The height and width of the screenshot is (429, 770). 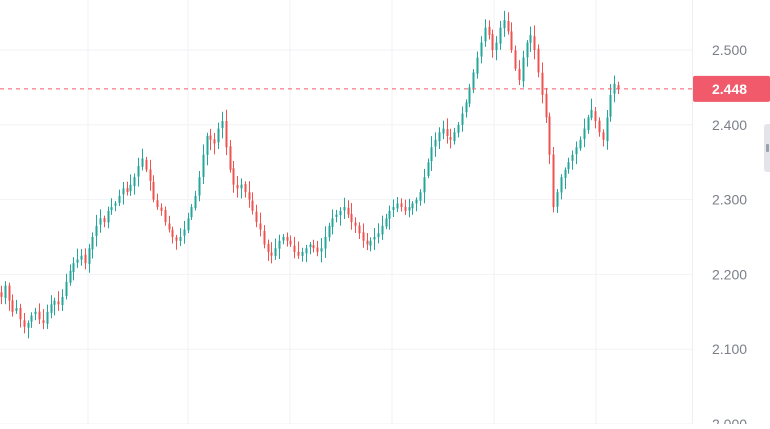 I want to click on price-tick-label: 2.000, so click(x=729, y=420).